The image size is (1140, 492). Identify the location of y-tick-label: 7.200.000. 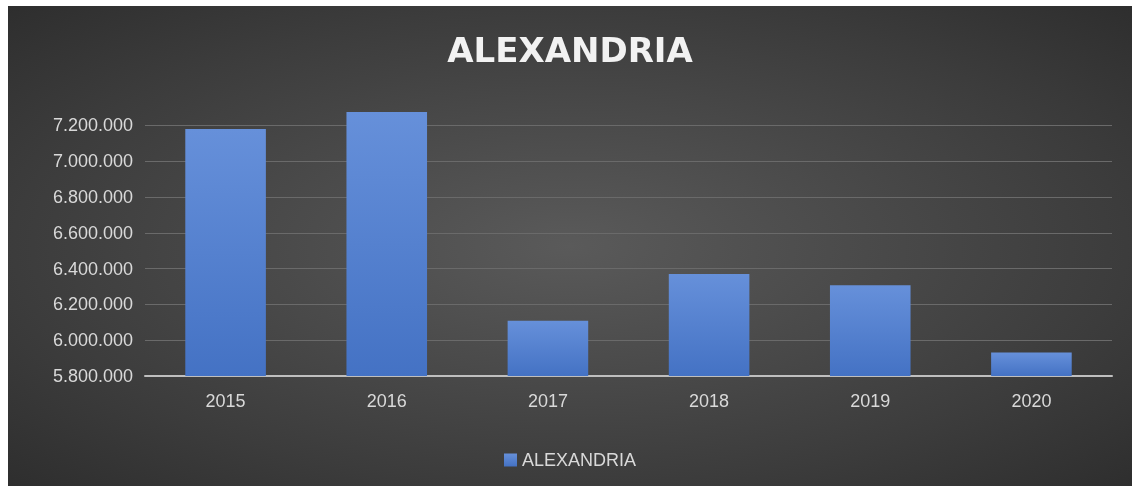
(92, 125).